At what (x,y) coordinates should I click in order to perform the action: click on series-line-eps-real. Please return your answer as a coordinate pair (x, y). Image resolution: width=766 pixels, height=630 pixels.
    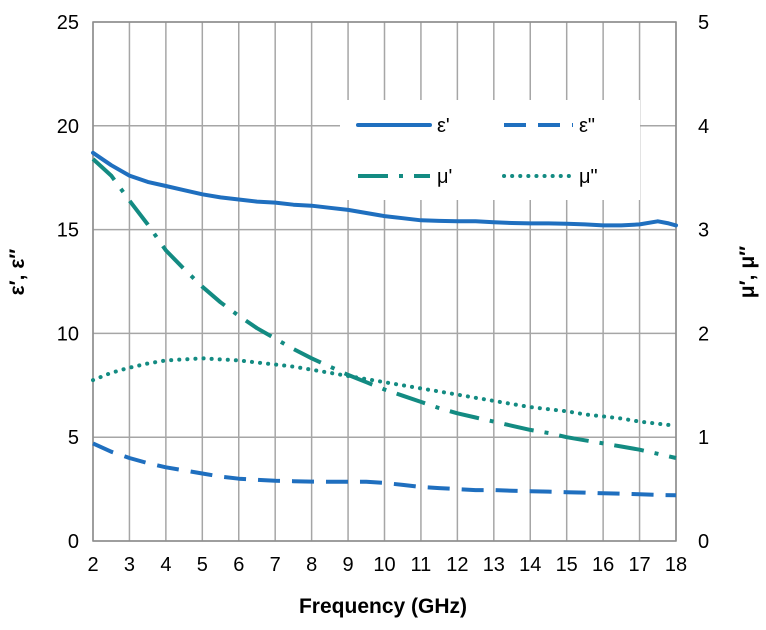
    Looking at the image, I should click on (384, 189).